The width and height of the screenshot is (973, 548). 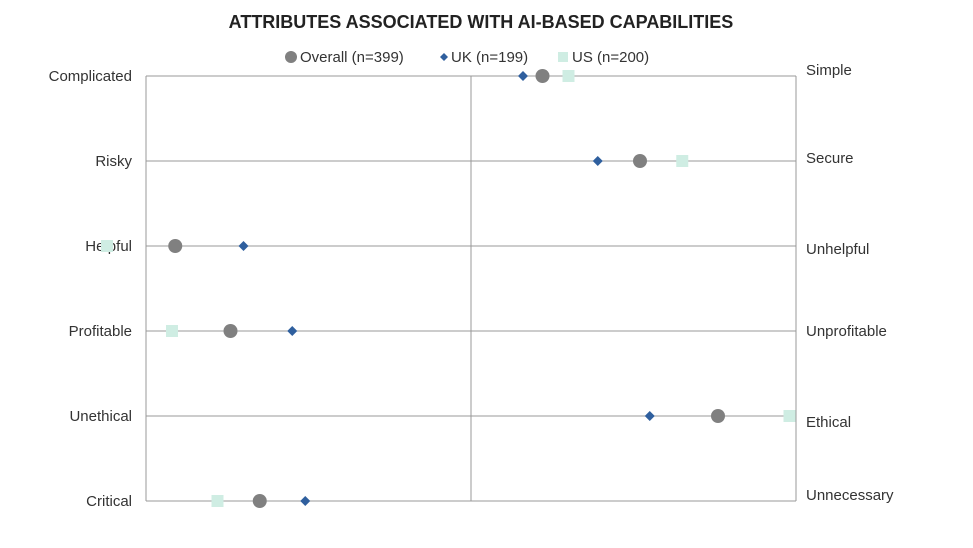 What do you see at coordinates (523, 76) in the screenshot?
I see `point-uk-complicated` at bounding box center [523, 76].